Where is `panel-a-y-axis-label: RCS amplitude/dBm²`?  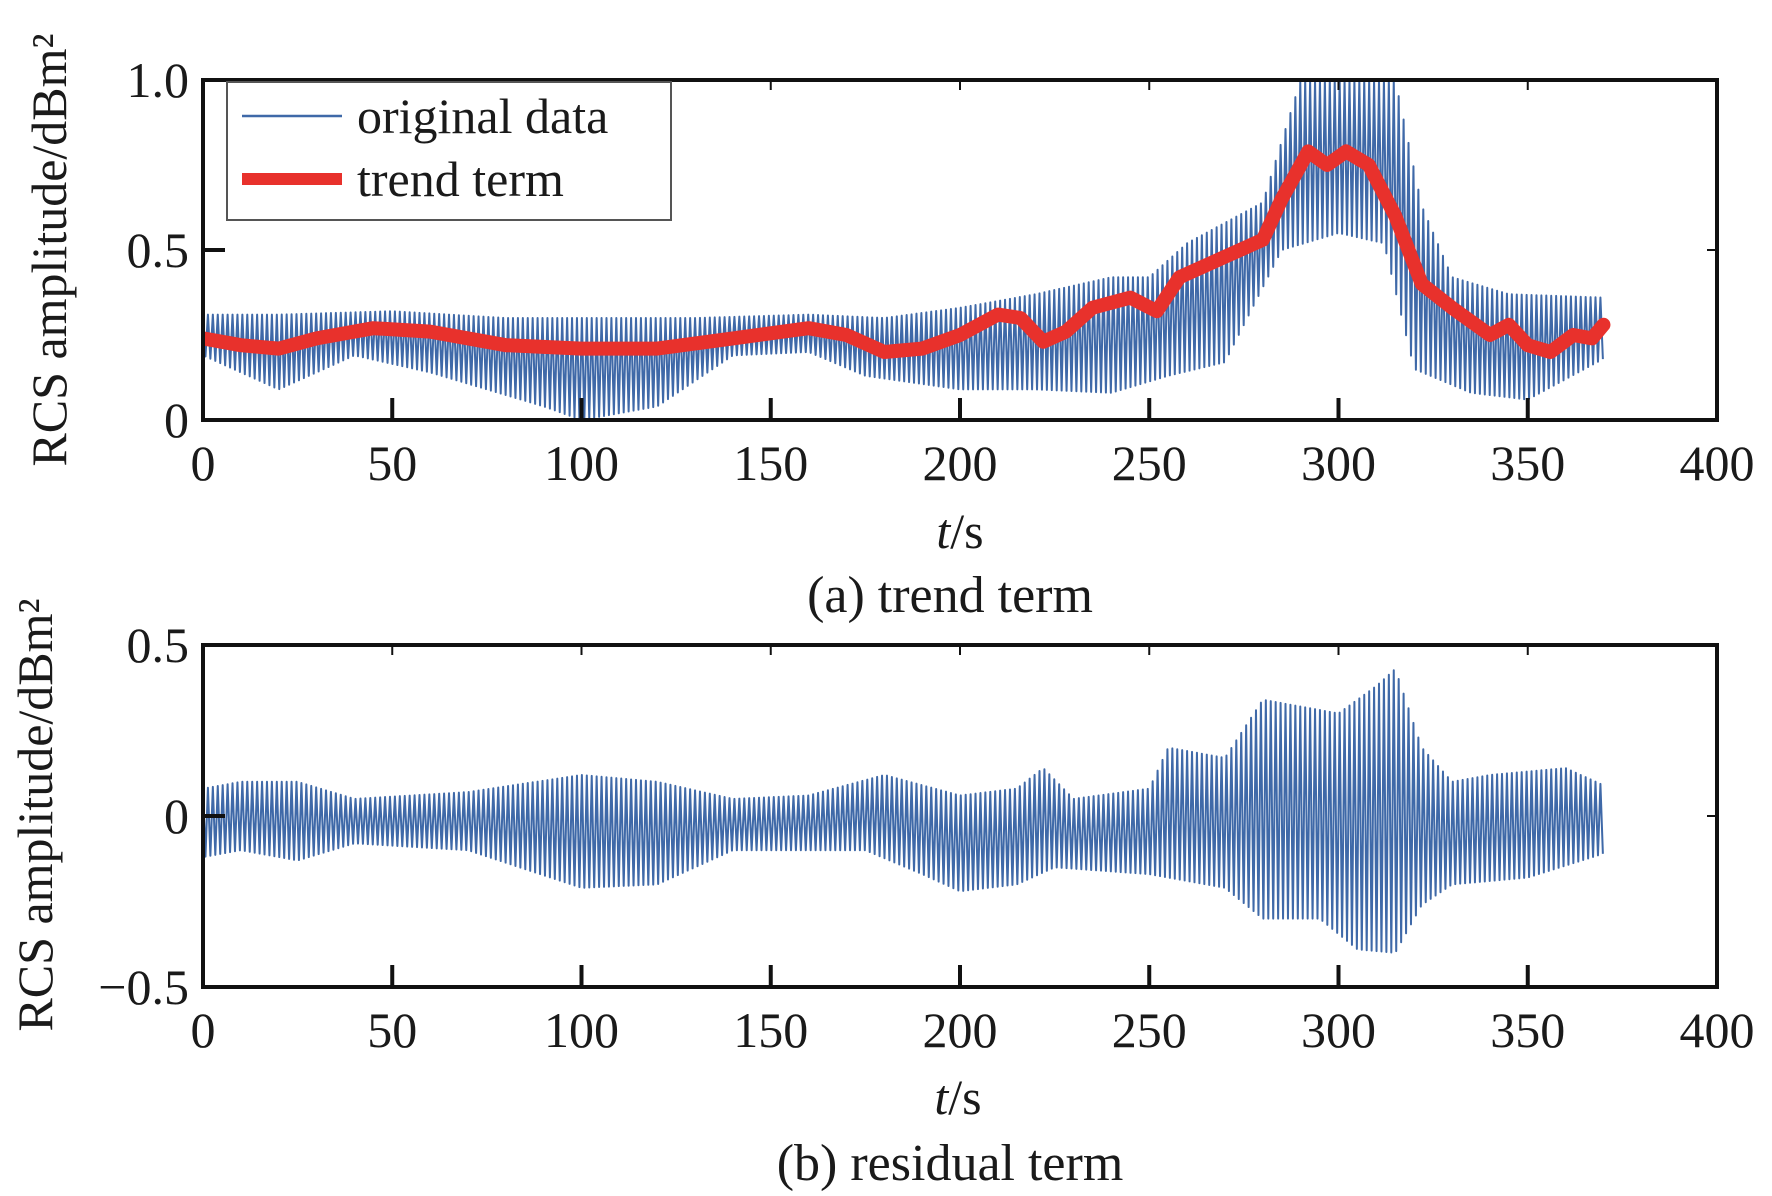 panel-a-y-axis-label: RCS amplitude/dBm² is located at coordinates (49, 249).